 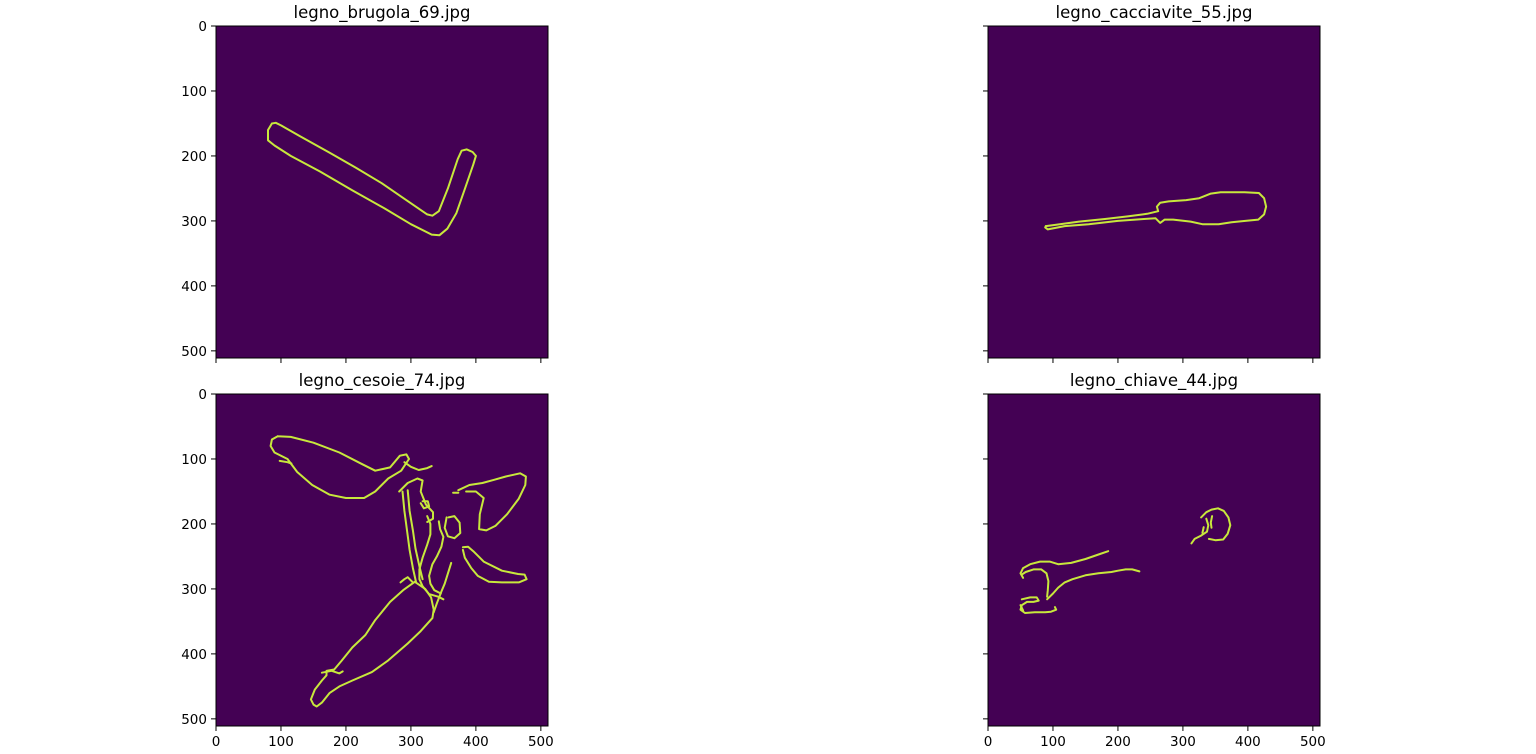 I want to click on subplot-title: legno_chiave_44.jpg, so click(x=1154, y=381).